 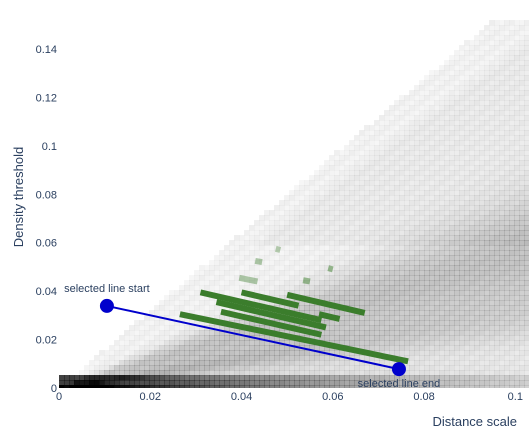 I want to click on selected-line-start-marker, so click(x=106, y=305).